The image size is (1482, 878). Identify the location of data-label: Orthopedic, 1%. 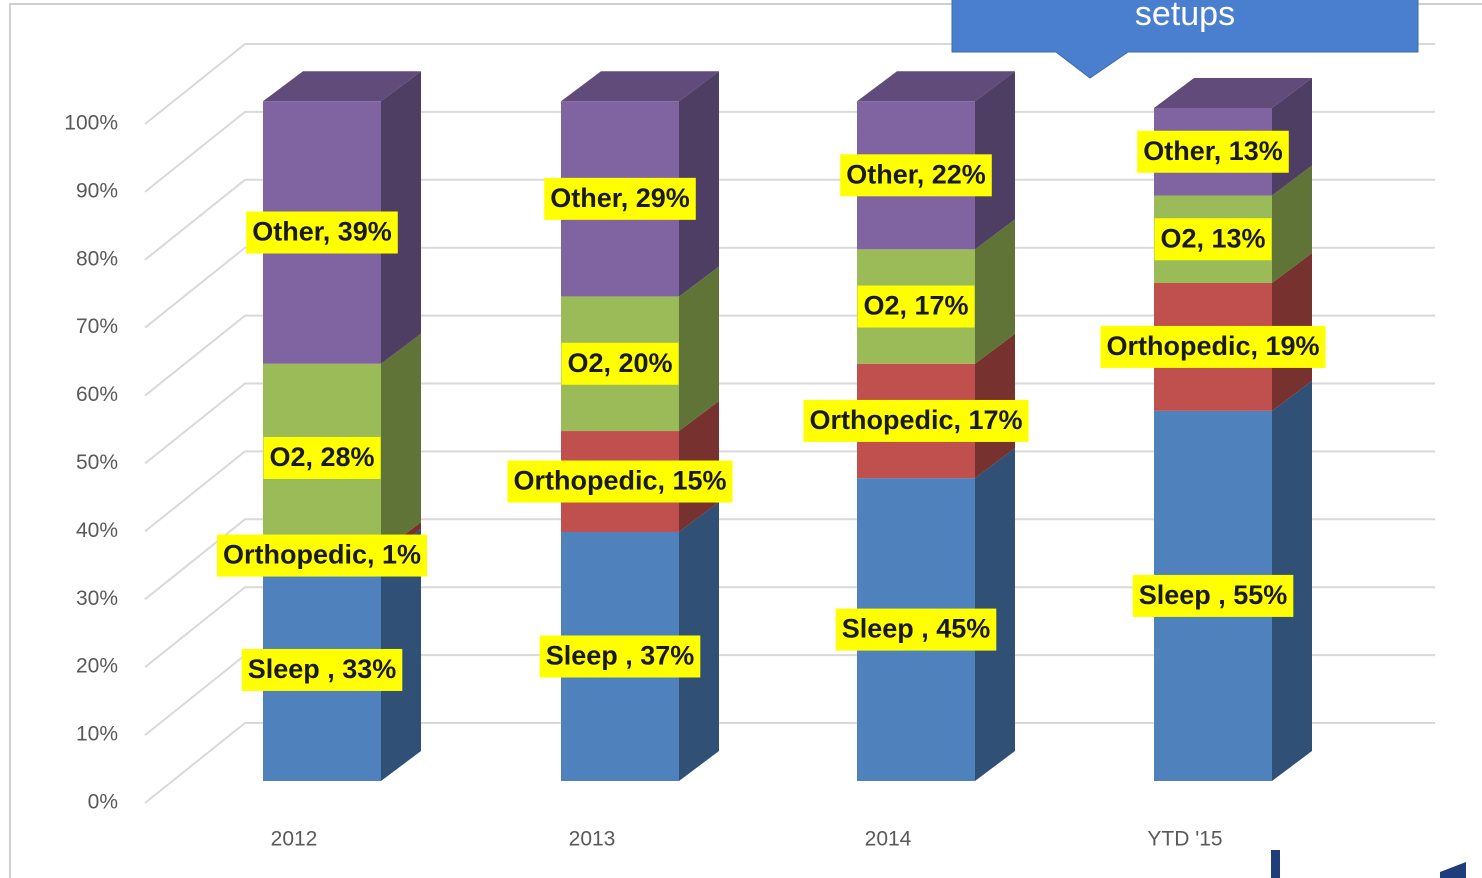
(322, 555).